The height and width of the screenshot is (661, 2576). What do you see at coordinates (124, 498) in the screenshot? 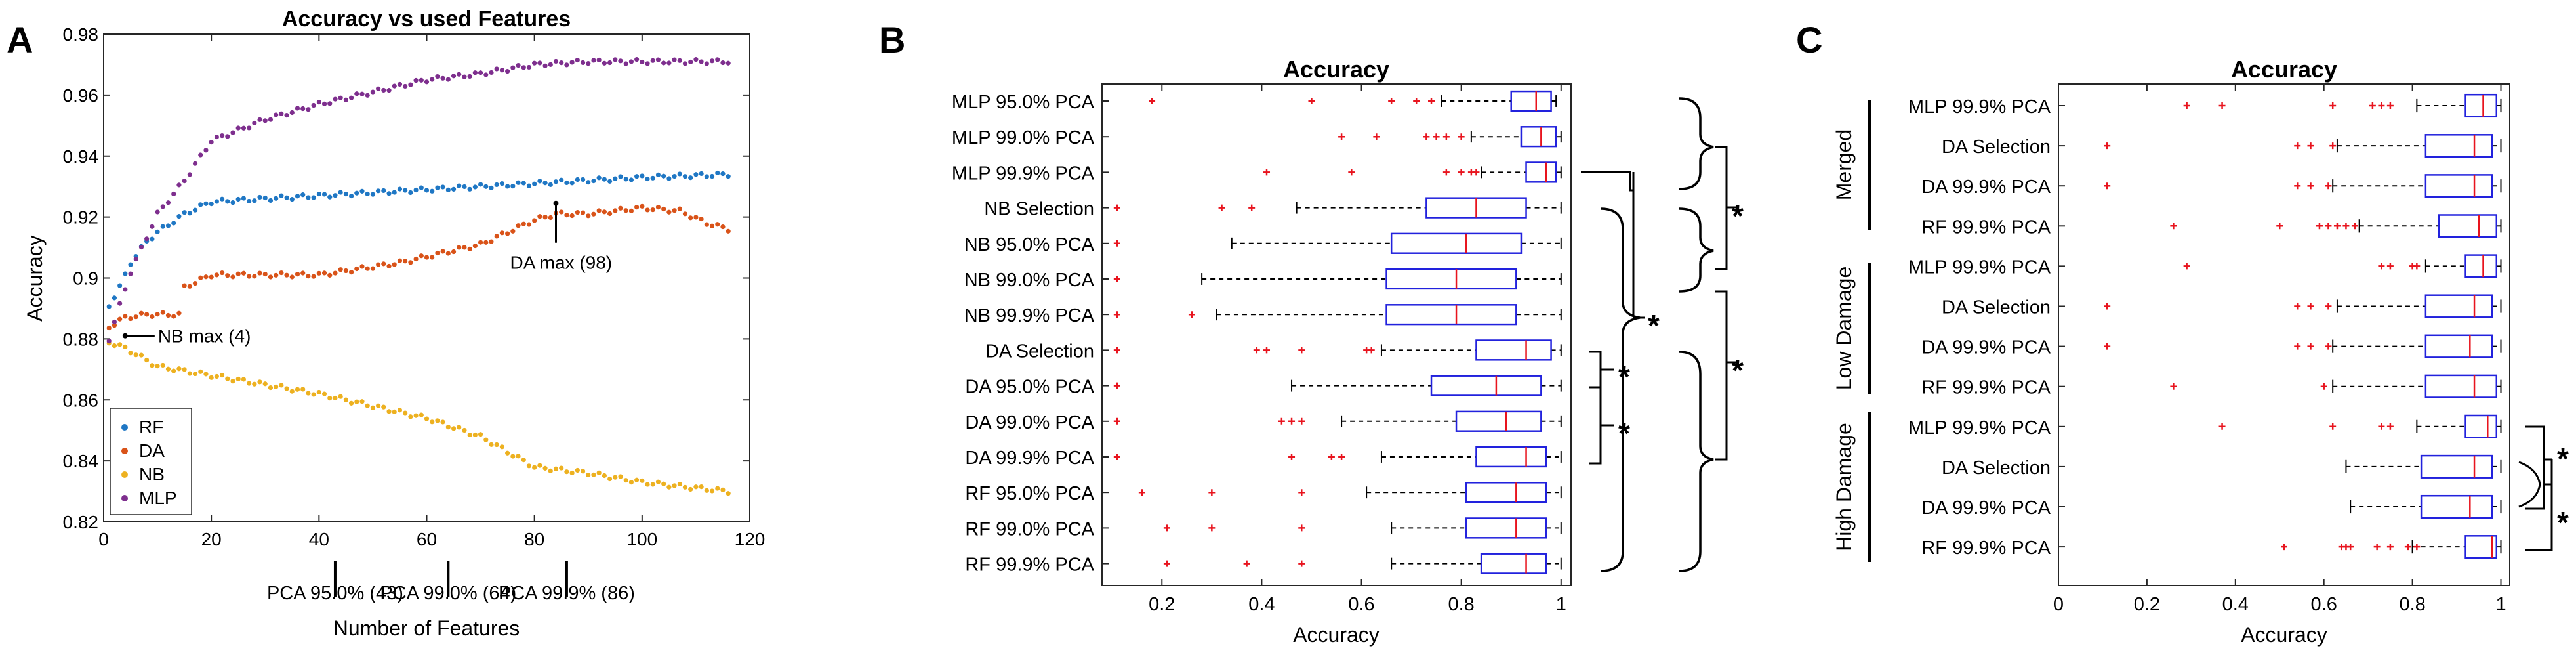
I see `legend-marker-mlp` at bounding box center [124, 498].